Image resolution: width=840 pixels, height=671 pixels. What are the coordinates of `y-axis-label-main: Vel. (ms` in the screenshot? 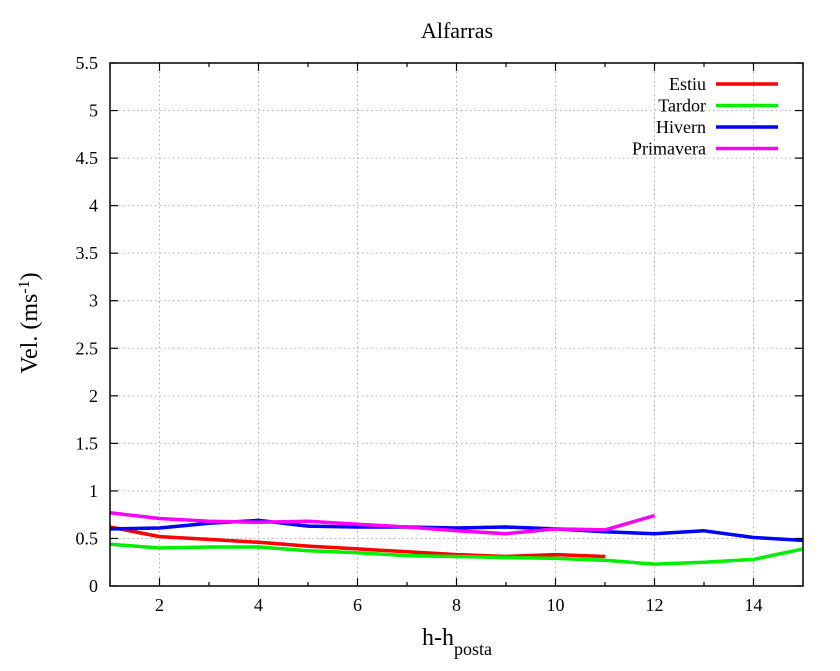 It's located at (30, 334).